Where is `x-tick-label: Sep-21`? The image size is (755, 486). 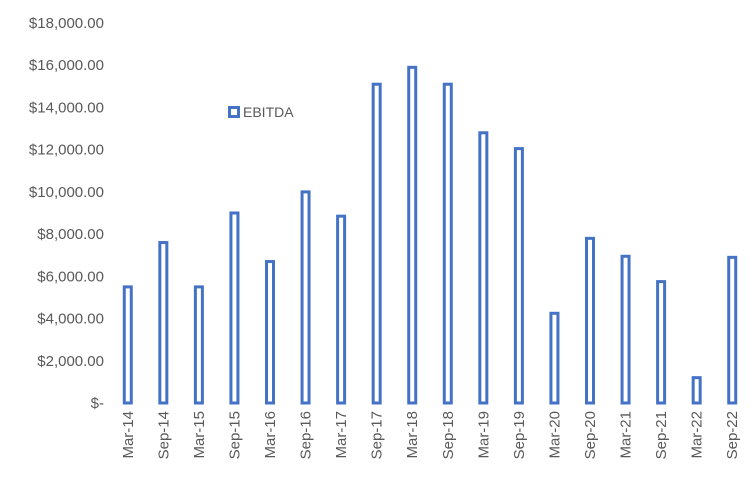 x-tick-label: Sep-21 is located at coordinates (661, 435).